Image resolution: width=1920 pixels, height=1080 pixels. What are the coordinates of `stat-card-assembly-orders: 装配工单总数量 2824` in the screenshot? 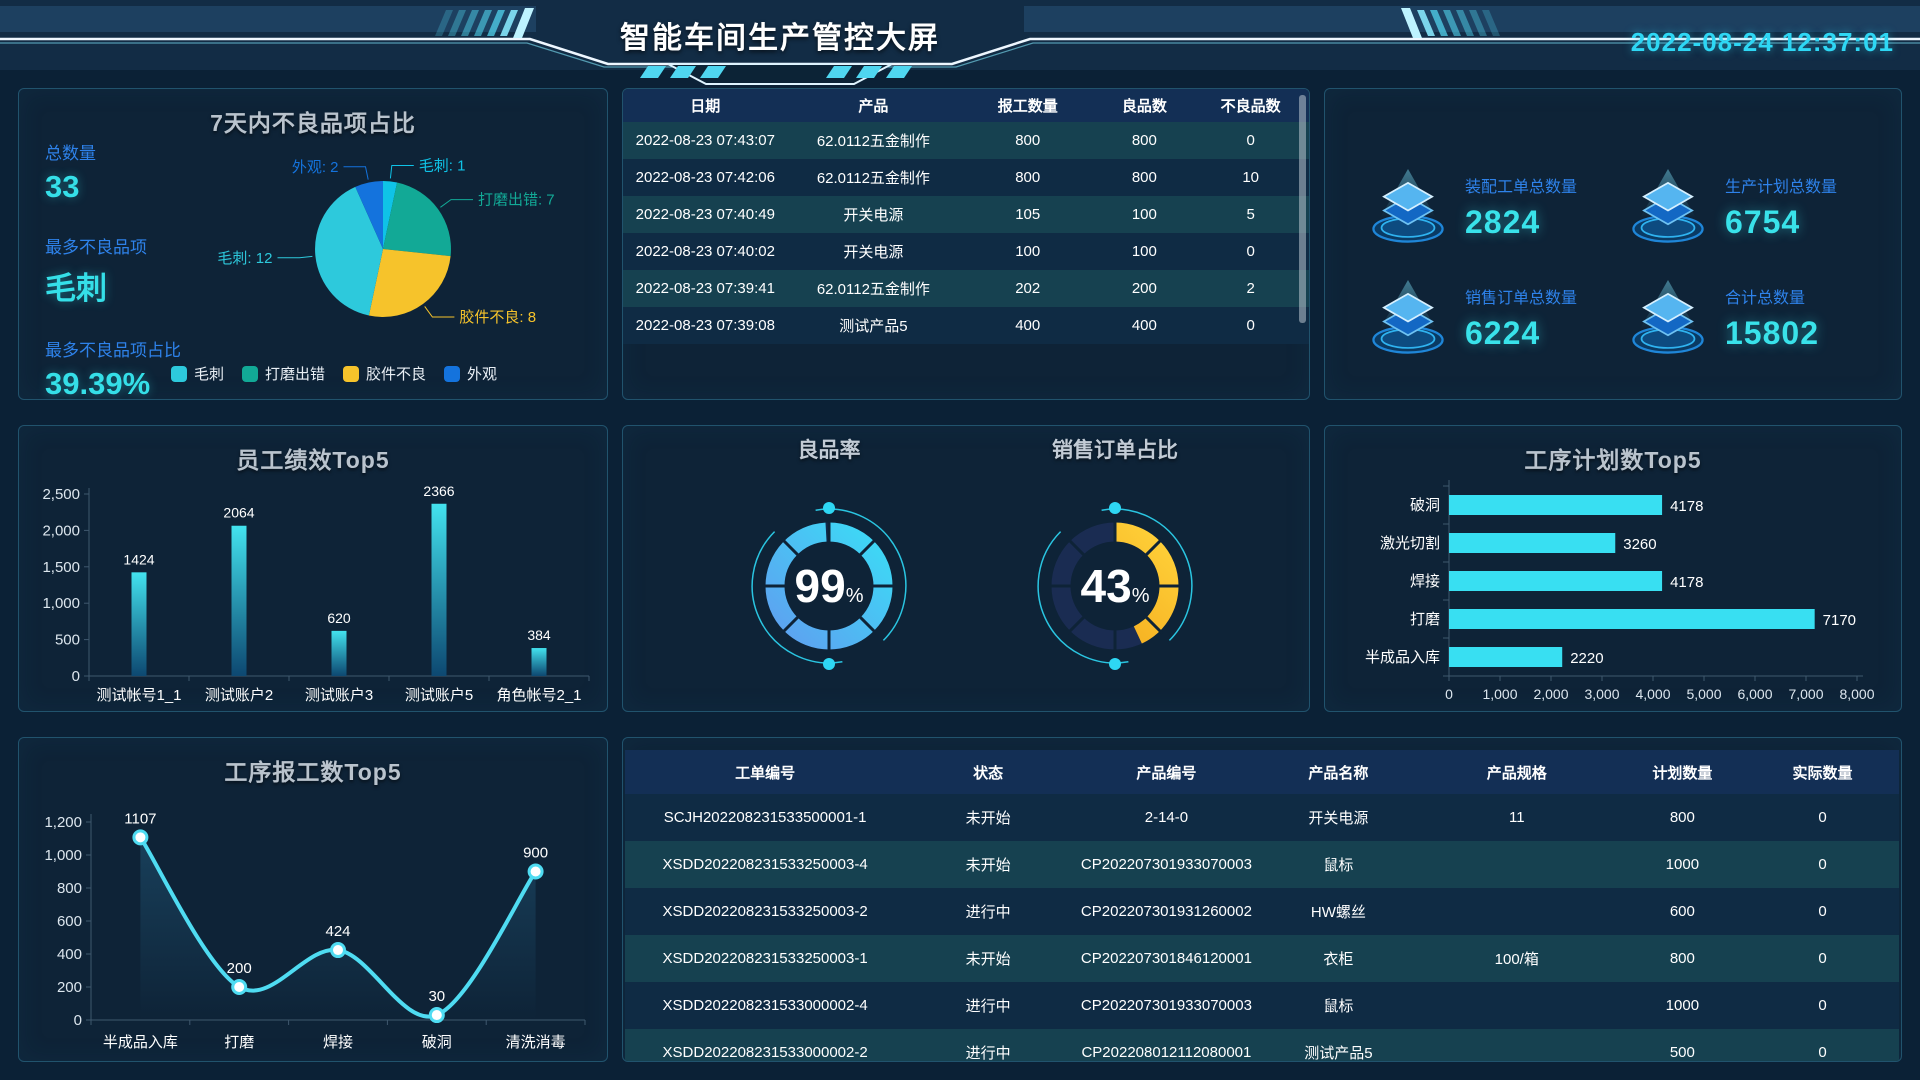 It's located at (1495, 206).